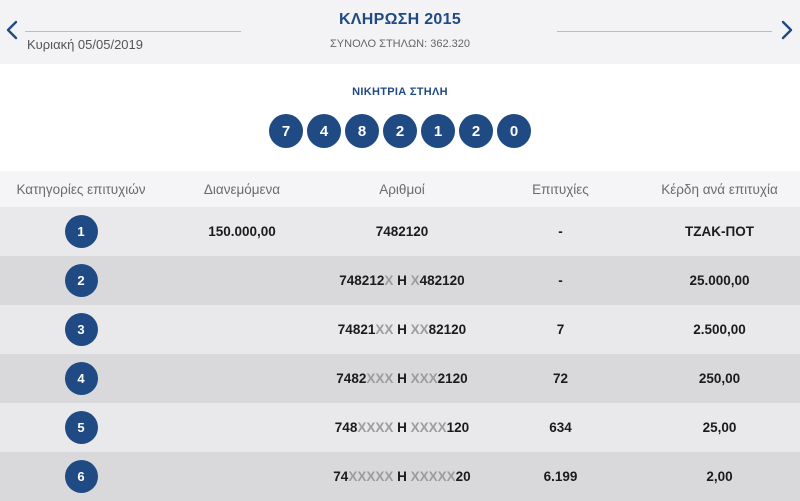  I want to click on winning-digit-ball: 4, so click(324, 131).